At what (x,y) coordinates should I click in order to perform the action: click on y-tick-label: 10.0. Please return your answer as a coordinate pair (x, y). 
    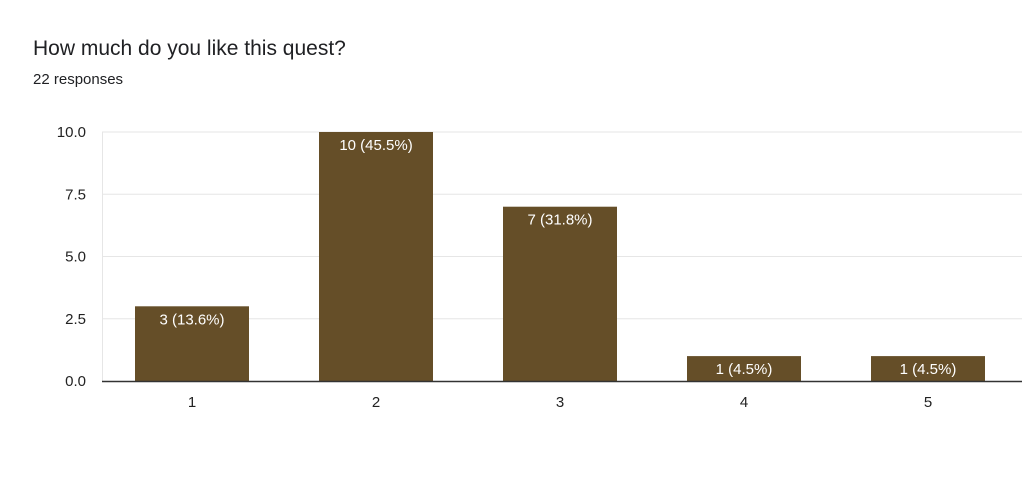
    Looking at the image, I should click on (71, 132).